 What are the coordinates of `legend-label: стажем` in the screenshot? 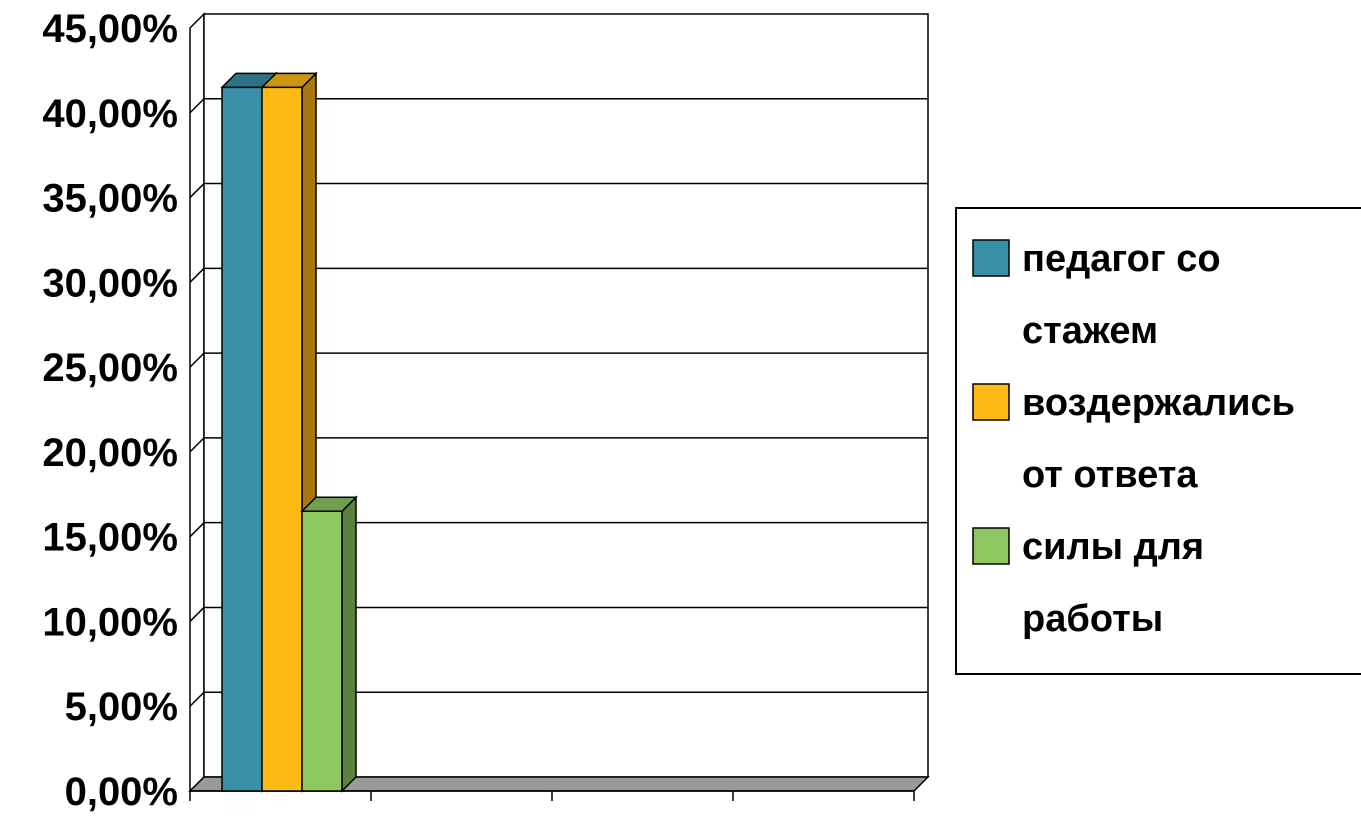 It's located at (1090, 331).